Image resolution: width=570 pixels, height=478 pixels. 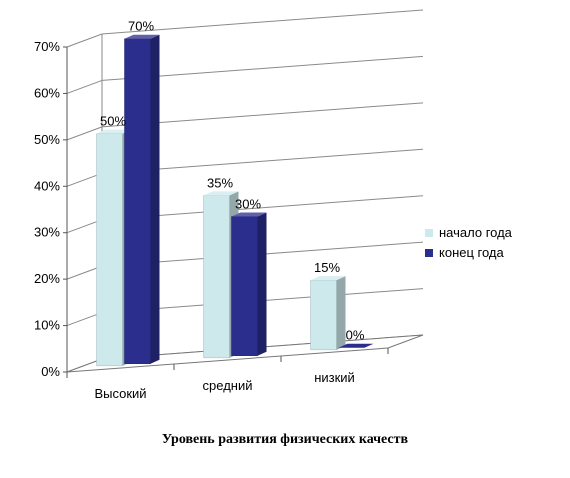 What do you see at coordinates (248, 203) in the screenshot?
I see `data-label: 30%` at bounding box center [248, 203].